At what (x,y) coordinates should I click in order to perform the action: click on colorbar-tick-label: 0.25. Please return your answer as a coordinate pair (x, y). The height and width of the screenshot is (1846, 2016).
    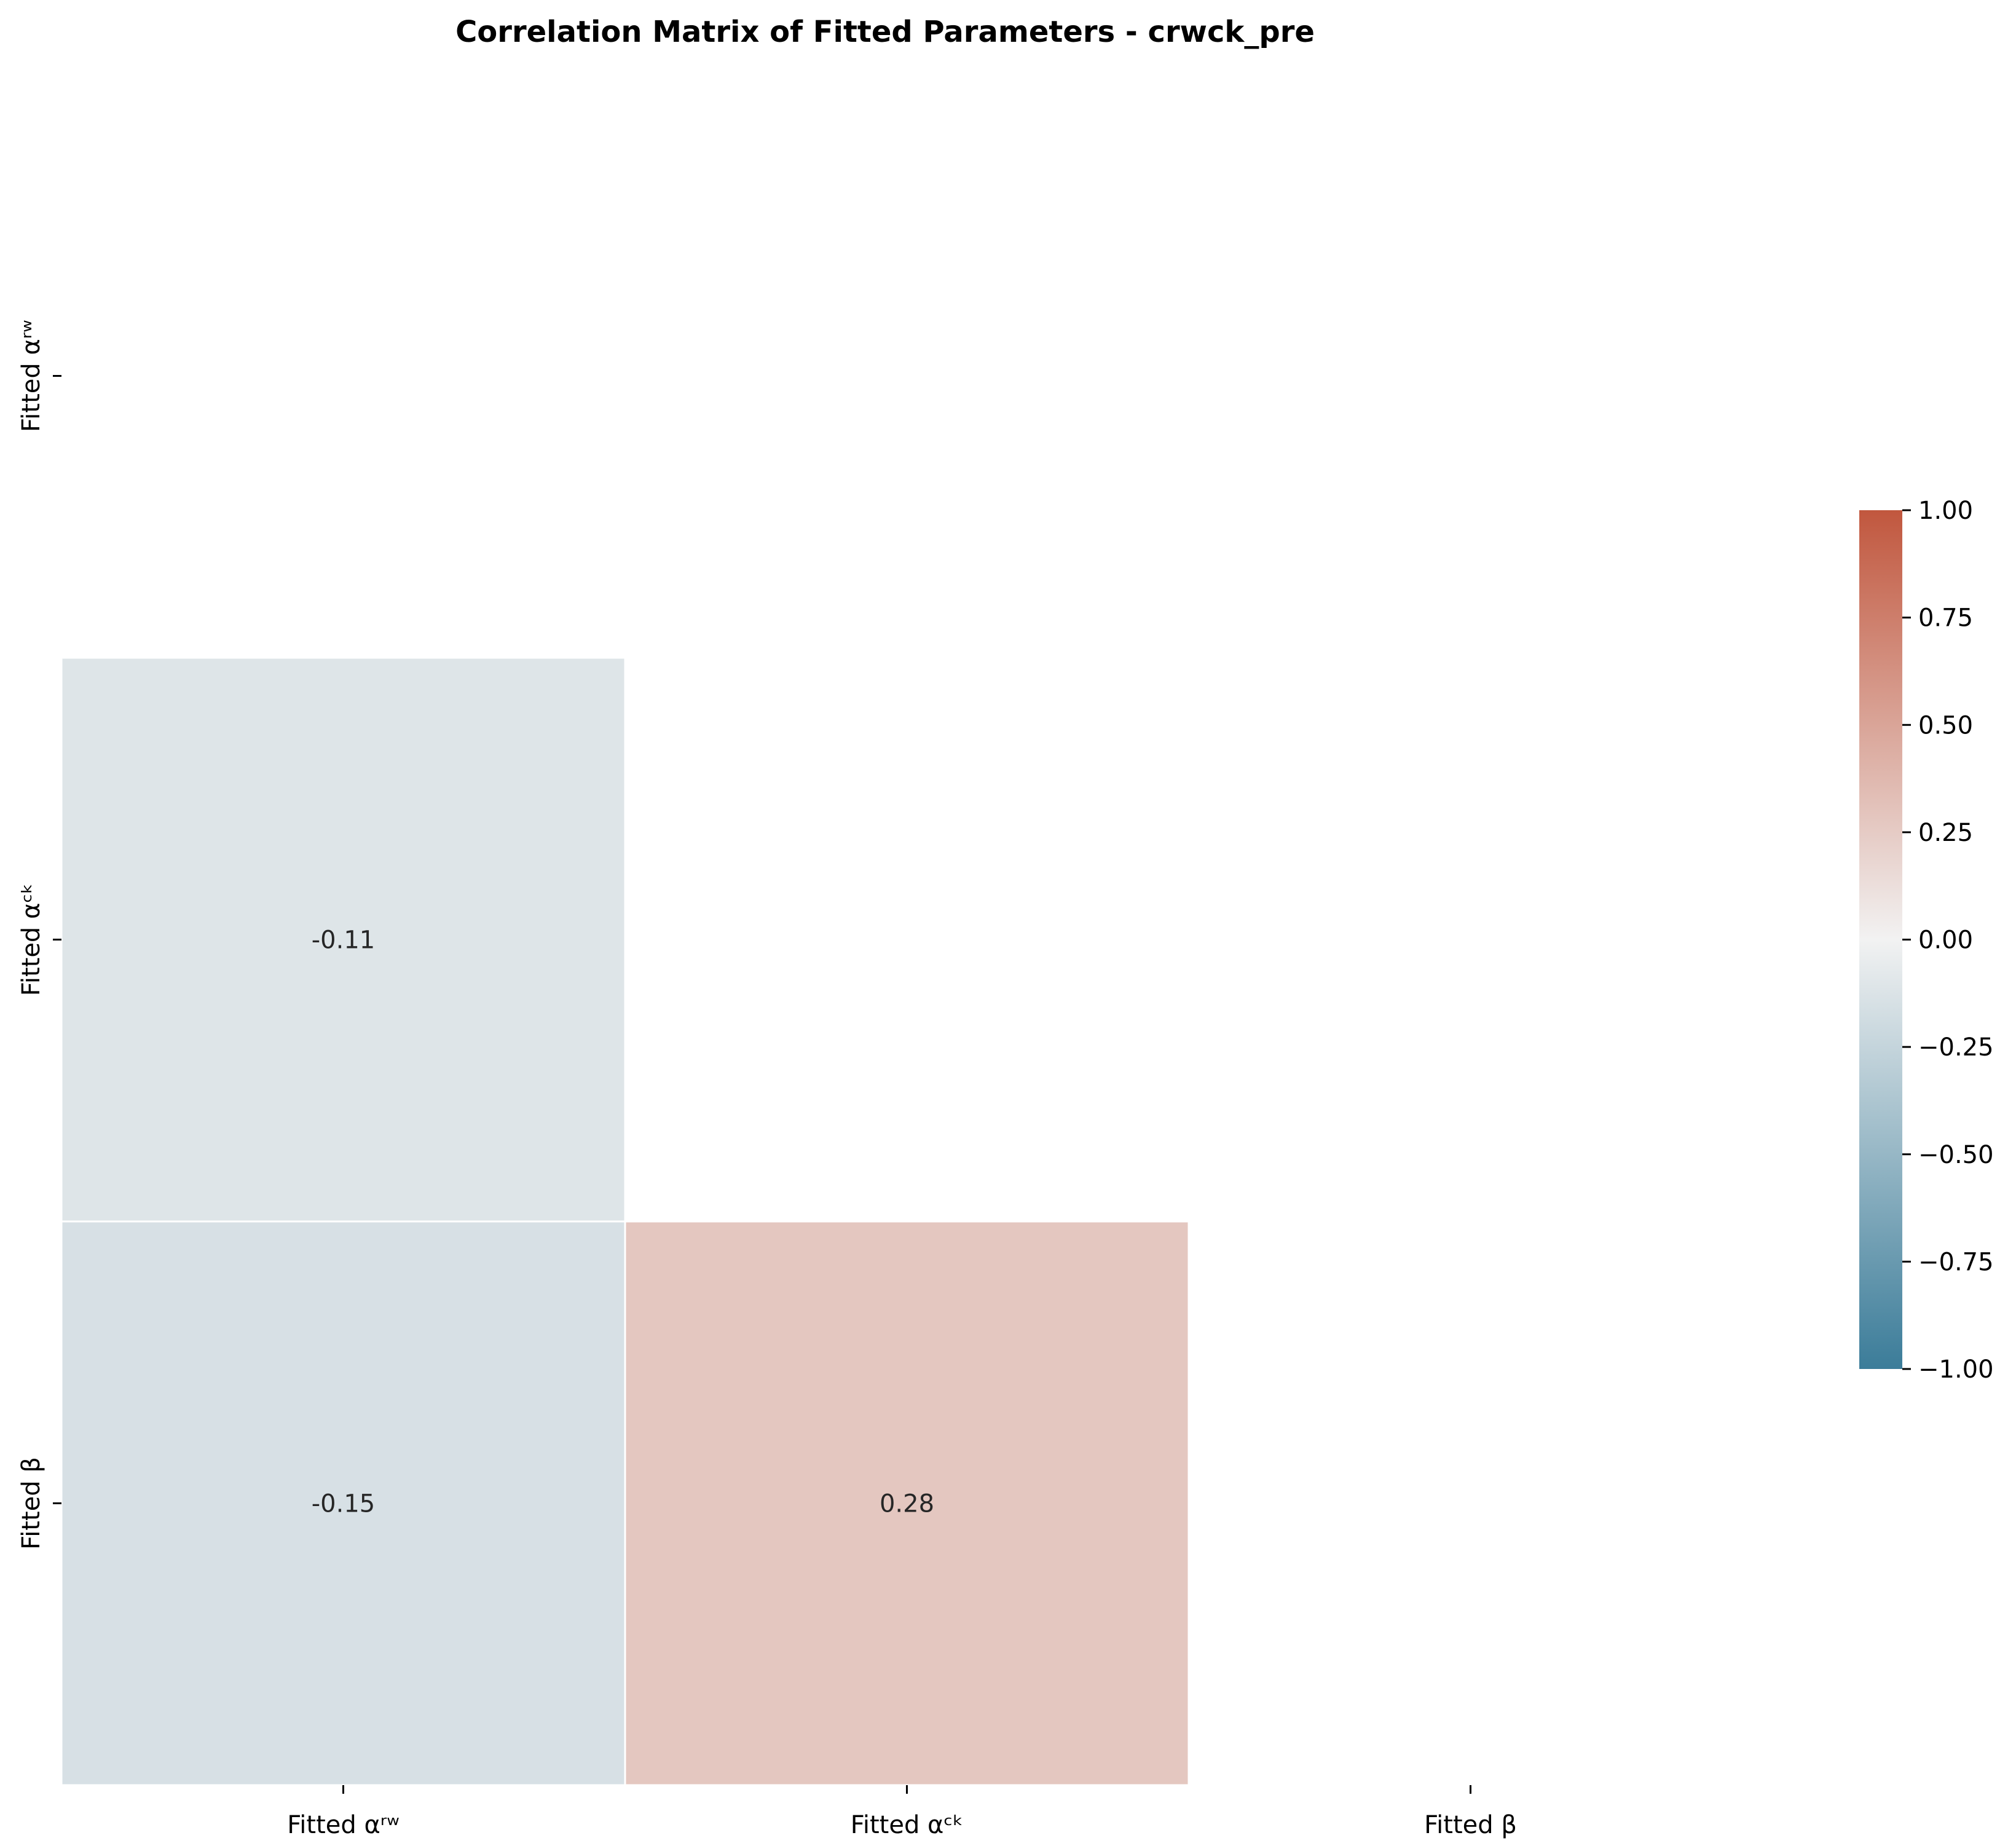
    Looking at the image, I should click on (1945, 833).